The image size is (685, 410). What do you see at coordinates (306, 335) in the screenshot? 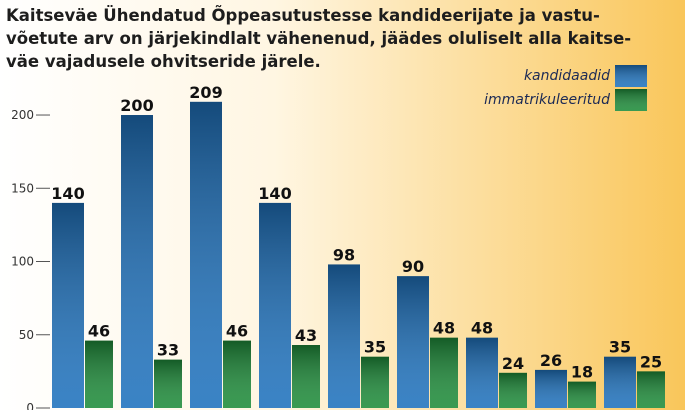
I see `data-label: 43` at bounding box center [306, 335].